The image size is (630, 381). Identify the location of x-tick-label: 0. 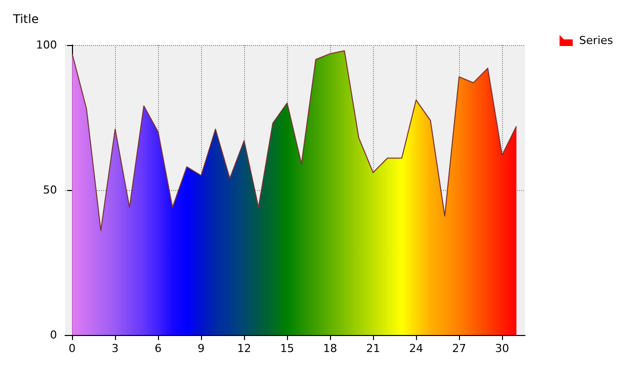
(72, 348).